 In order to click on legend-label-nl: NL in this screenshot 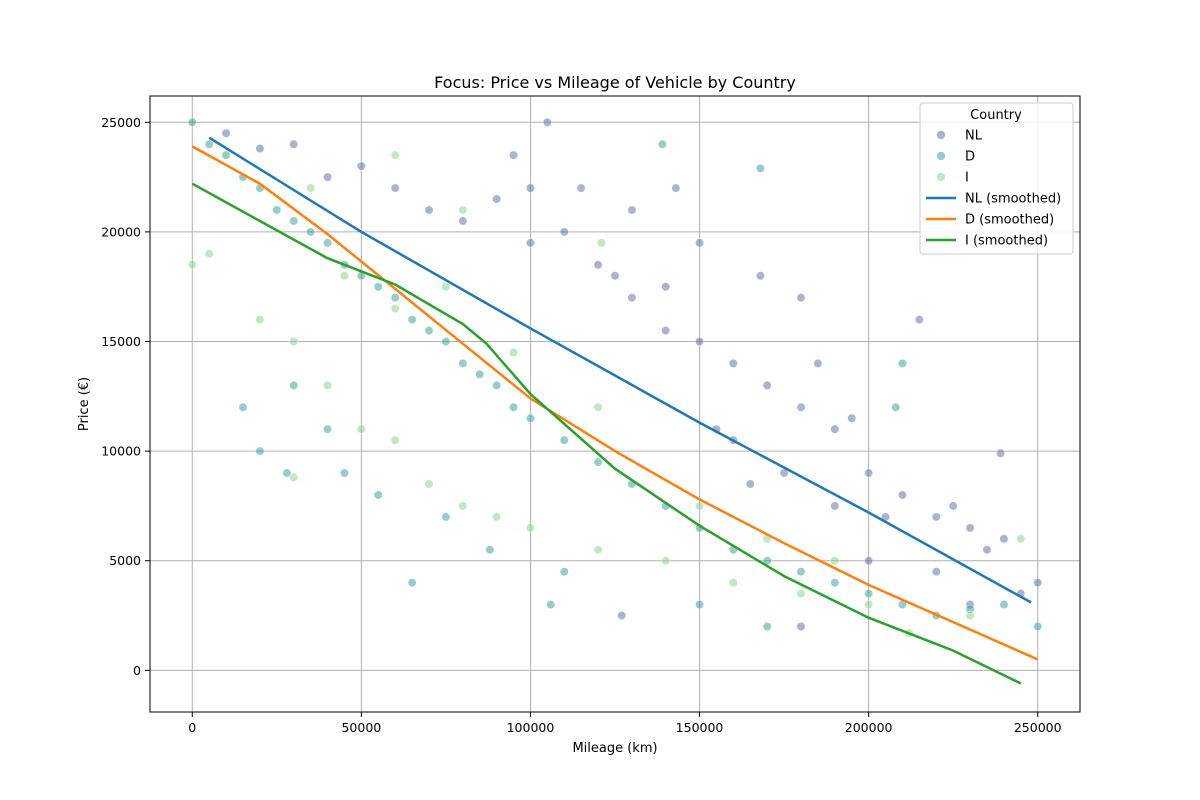, I will do `click(974, 136)`.